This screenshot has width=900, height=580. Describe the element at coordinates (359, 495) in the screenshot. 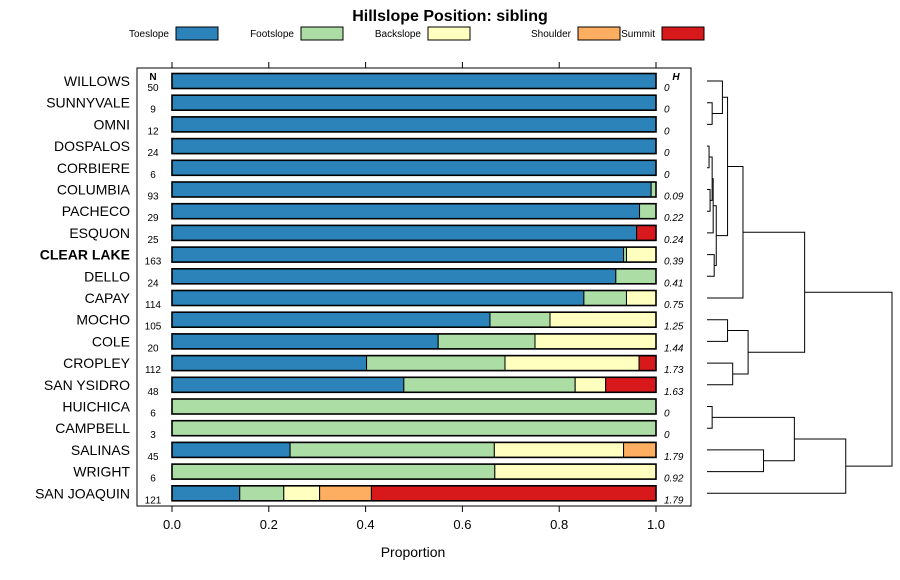

I see `row-san-joaquin: SAN JOAQUIN 121 1.79` at that location.